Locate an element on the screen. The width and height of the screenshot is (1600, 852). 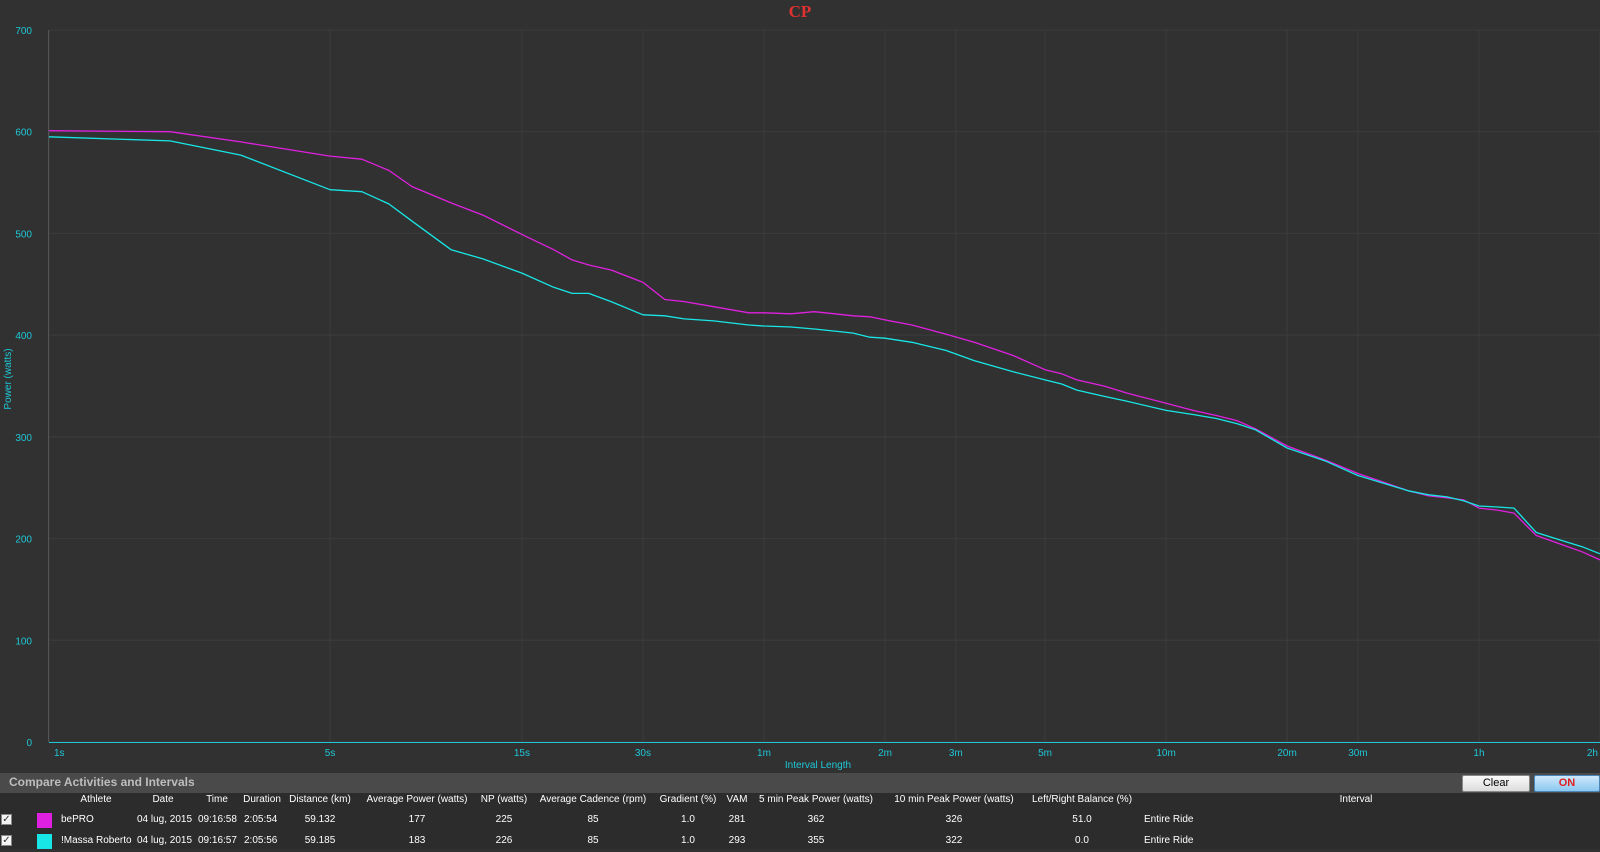
row-cell: 225 is located at coordinates (504, 819).